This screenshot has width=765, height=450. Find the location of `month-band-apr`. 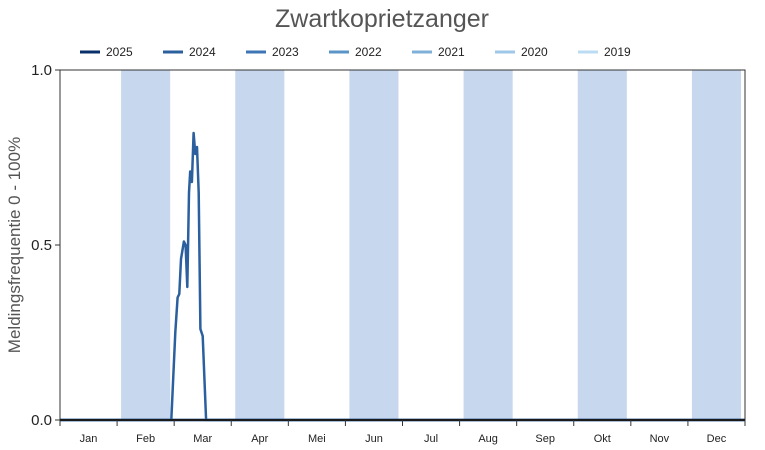

month-band-apr is located at coordinates (260, 245).